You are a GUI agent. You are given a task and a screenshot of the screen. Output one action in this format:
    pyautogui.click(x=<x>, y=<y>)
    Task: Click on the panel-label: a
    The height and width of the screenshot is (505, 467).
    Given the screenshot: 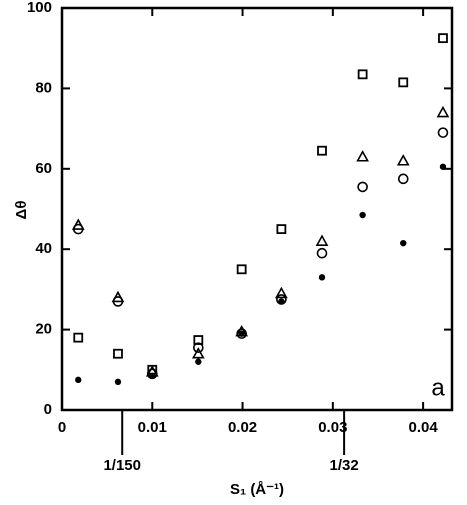 What is the action you would take?
    pyautogui.click(x=438, y=387)
    